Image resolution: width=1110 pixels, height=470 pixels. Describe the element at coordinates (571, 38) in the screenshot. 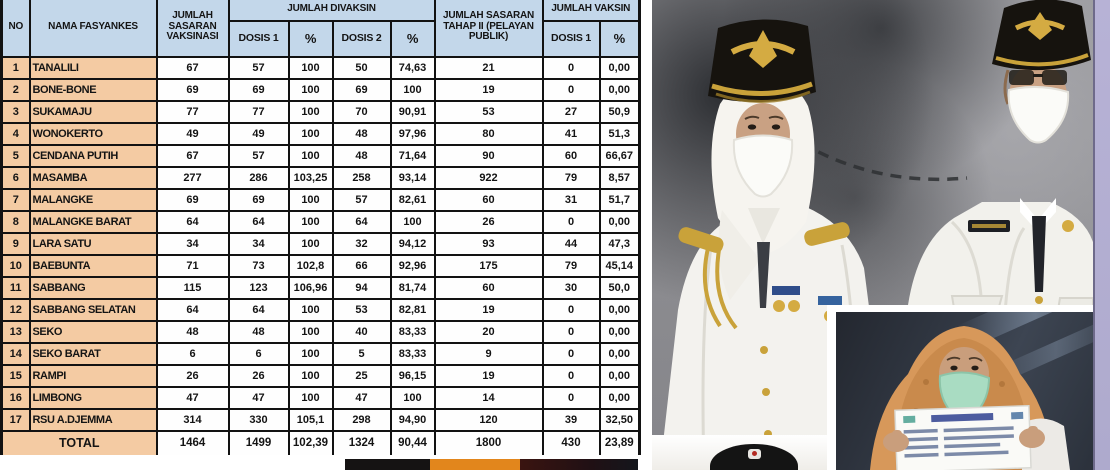

I see `header-dose1b: DOSIS 1` at that location.